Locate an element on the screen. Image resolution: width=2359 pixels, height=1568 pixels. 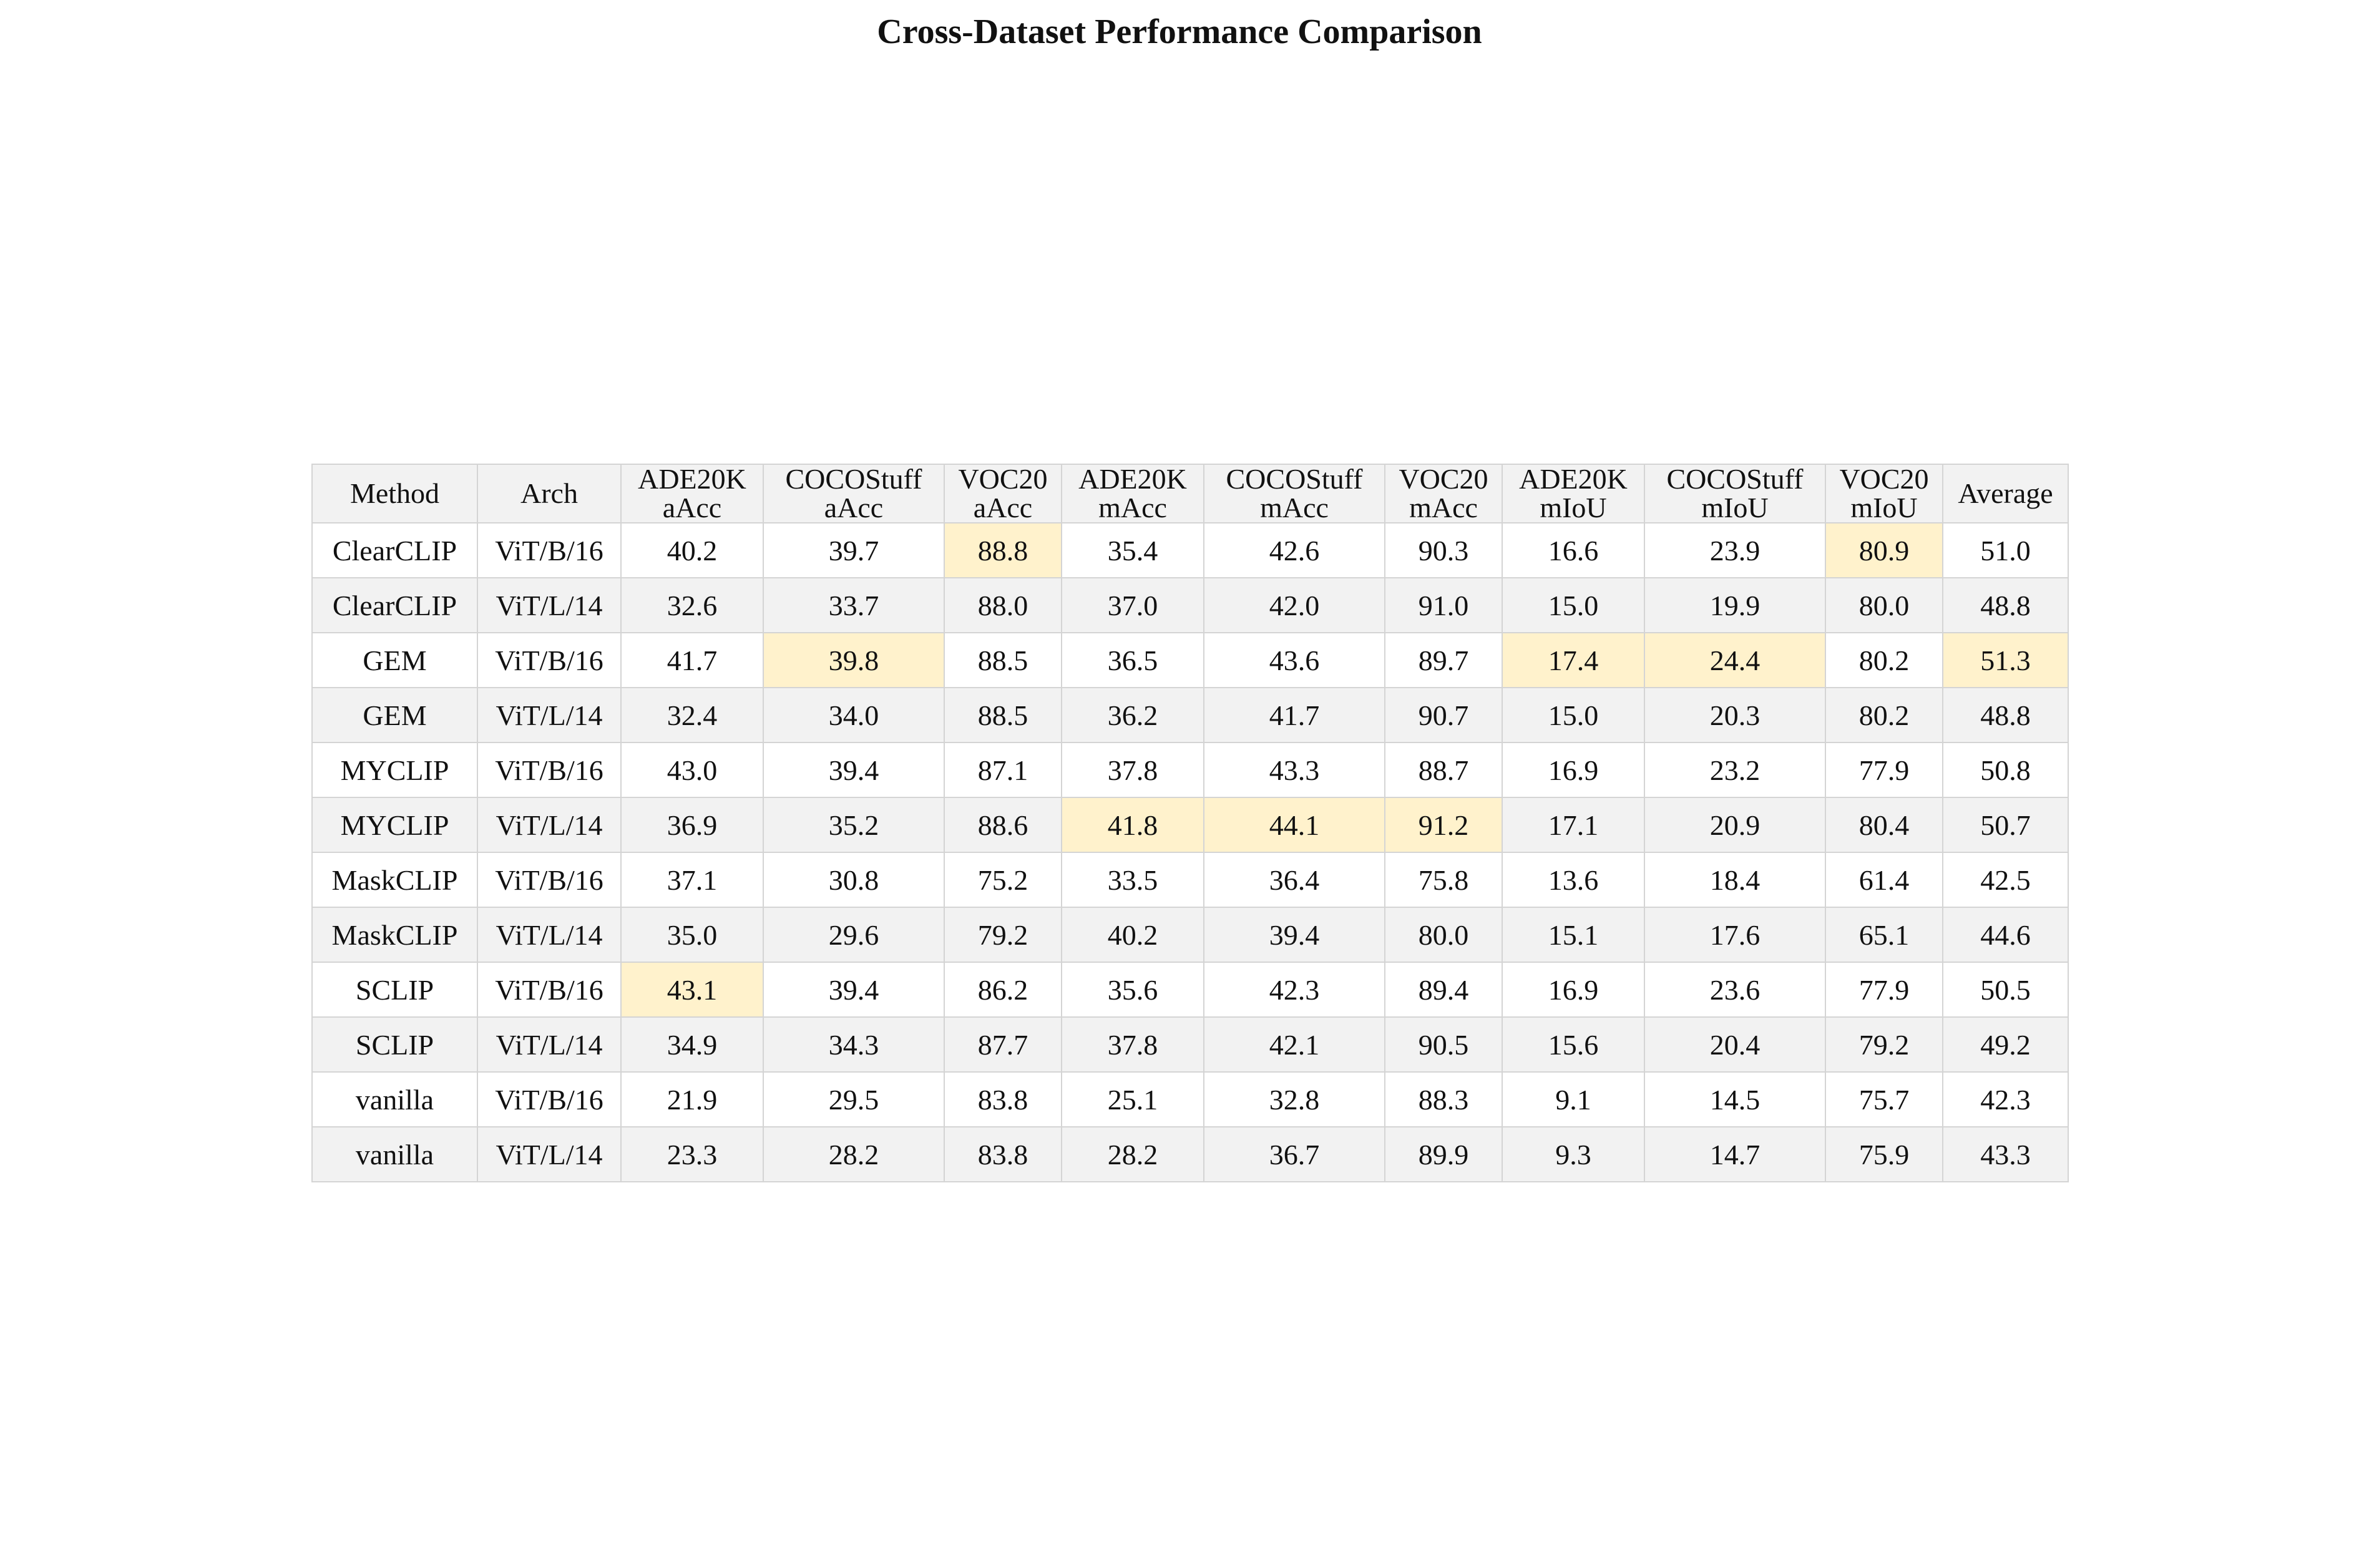
cell-ade-miou: 15.6 is located at coordinates (1574, 1044).